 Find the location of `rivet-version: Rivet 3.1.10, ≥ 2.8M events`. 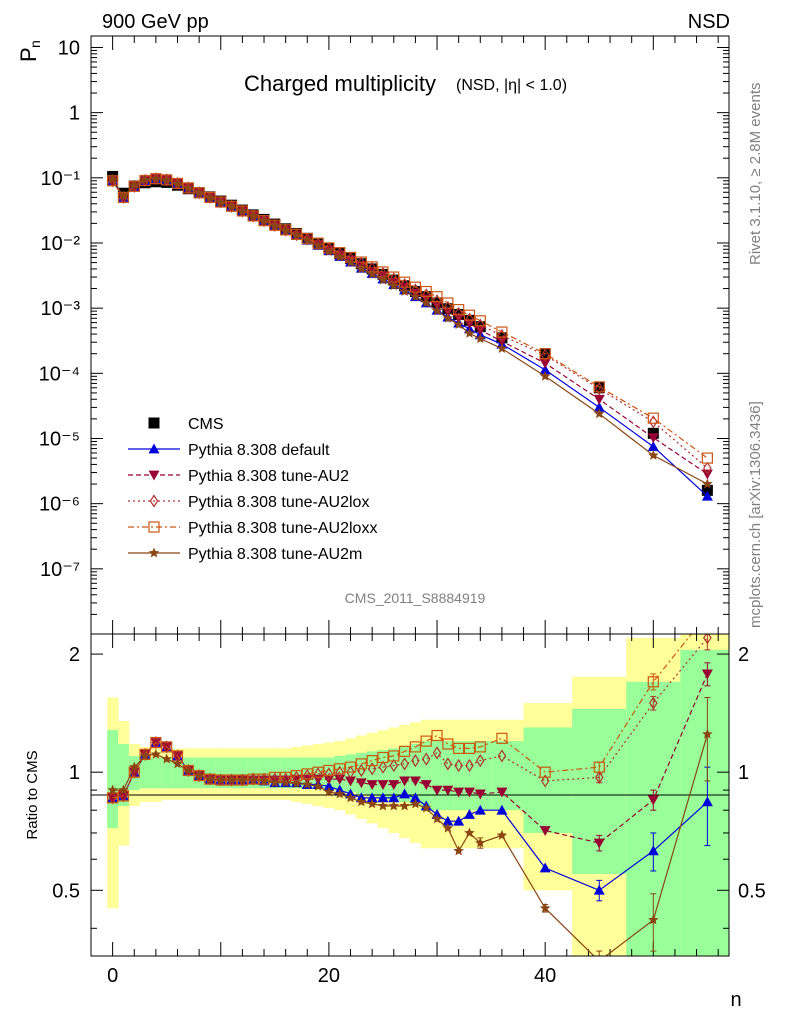

rivet-version: Rivet 3.1.10, ≥ 2.8M events is located at coordinates (755, 174).